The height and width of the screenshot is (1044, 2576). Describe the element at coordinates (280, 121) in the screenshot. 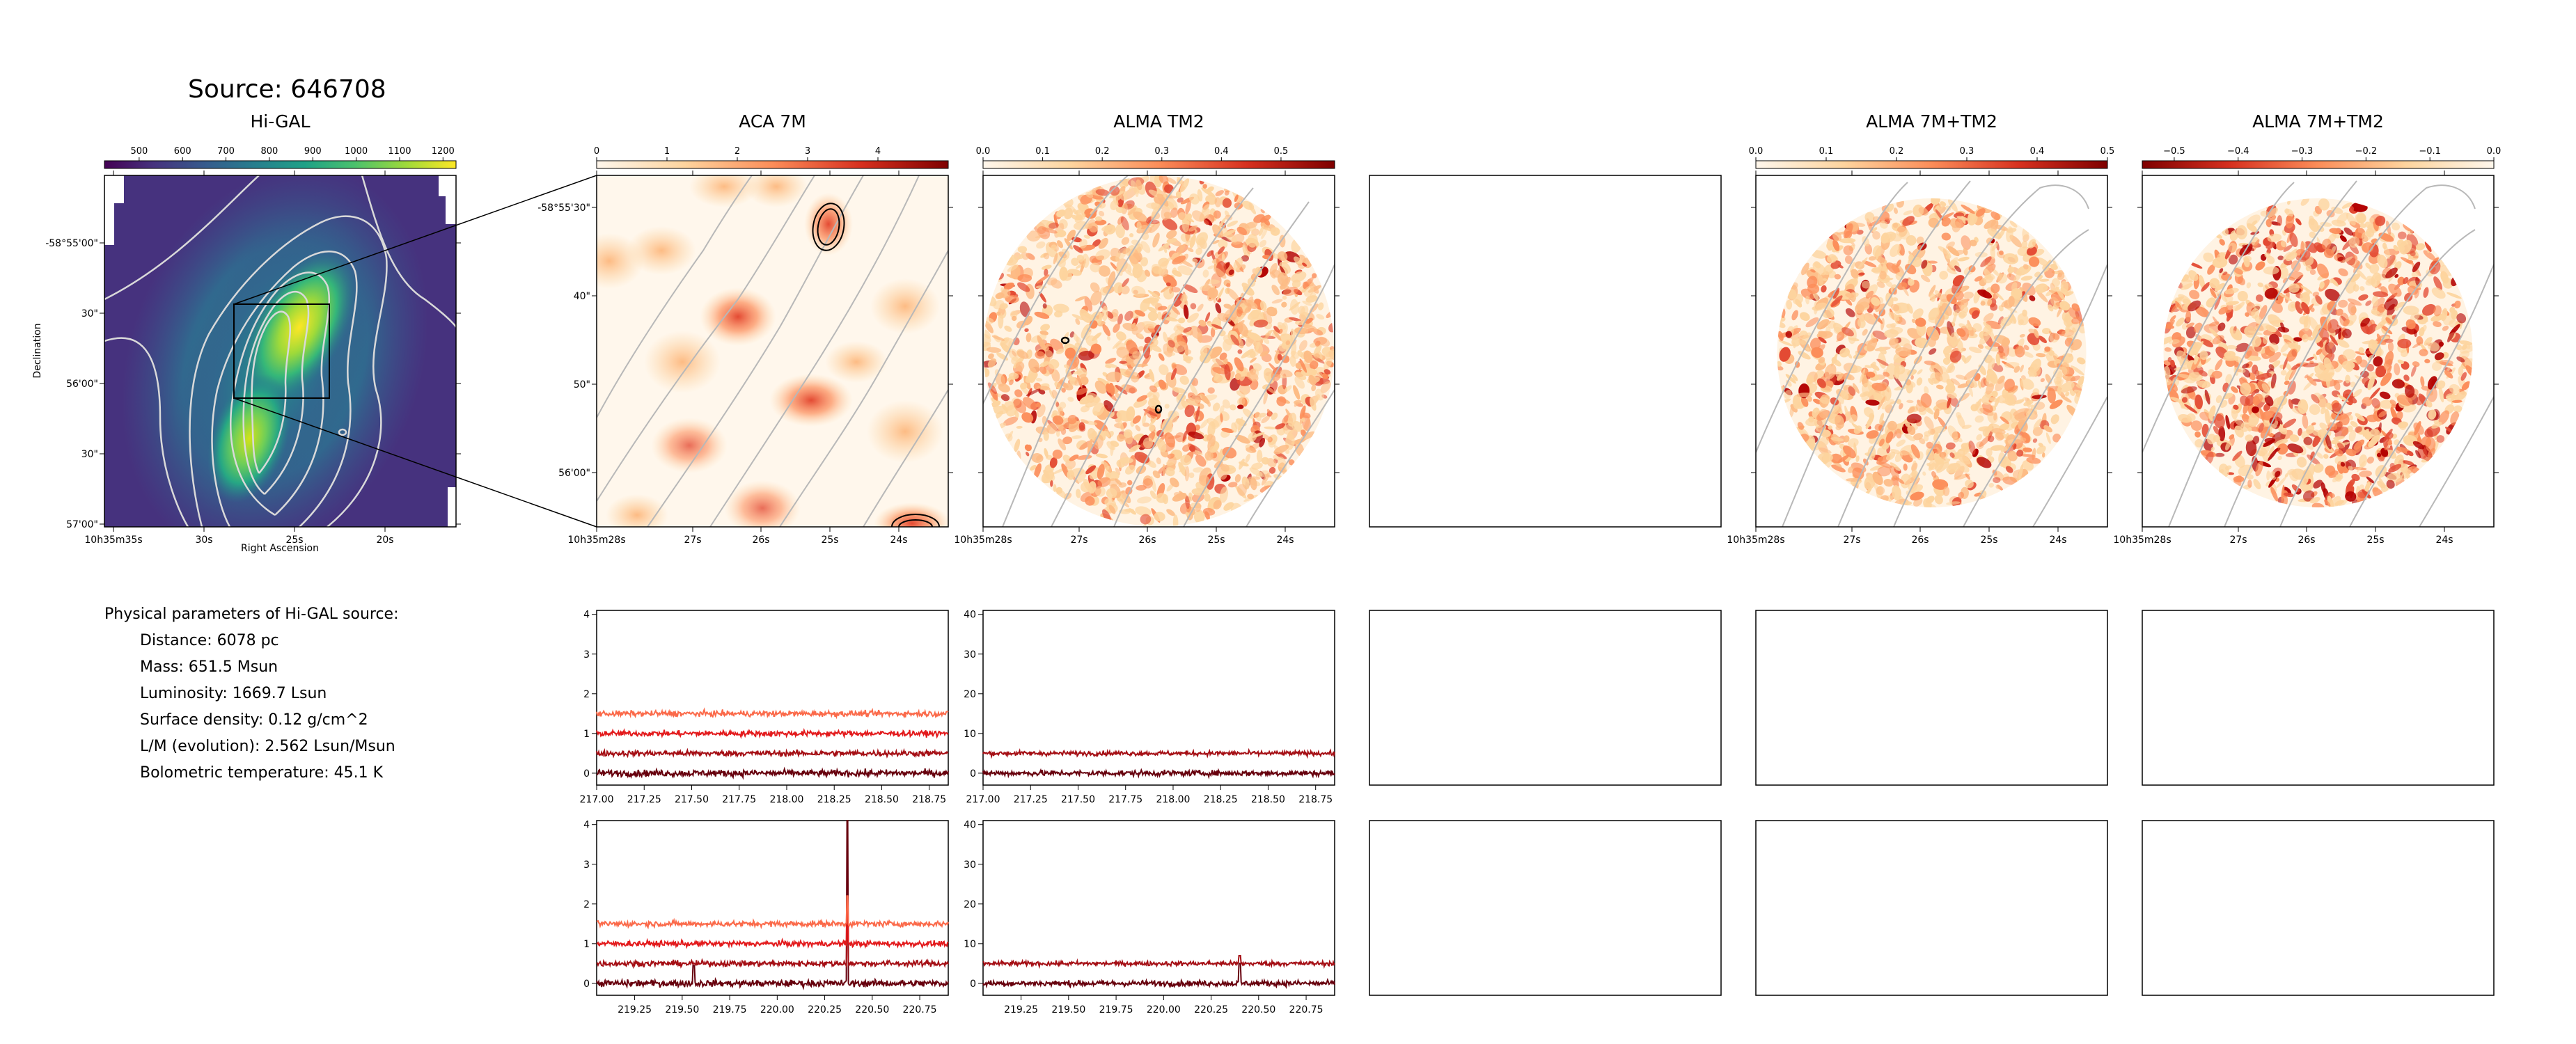

I see `panel-title-higal: Hi-GAL` at that location.